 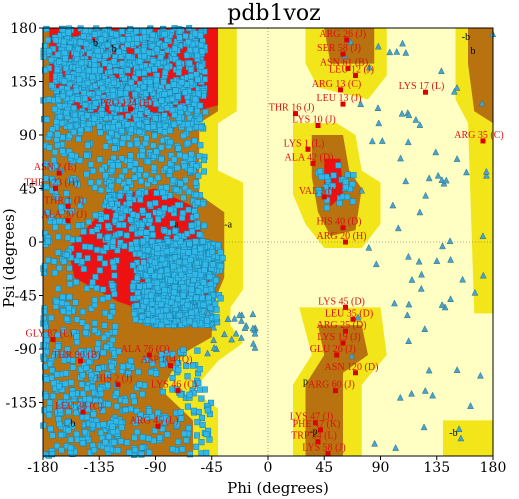 I want to click on outlier-label: ASN 2 (E), so click(x=55, y=167).